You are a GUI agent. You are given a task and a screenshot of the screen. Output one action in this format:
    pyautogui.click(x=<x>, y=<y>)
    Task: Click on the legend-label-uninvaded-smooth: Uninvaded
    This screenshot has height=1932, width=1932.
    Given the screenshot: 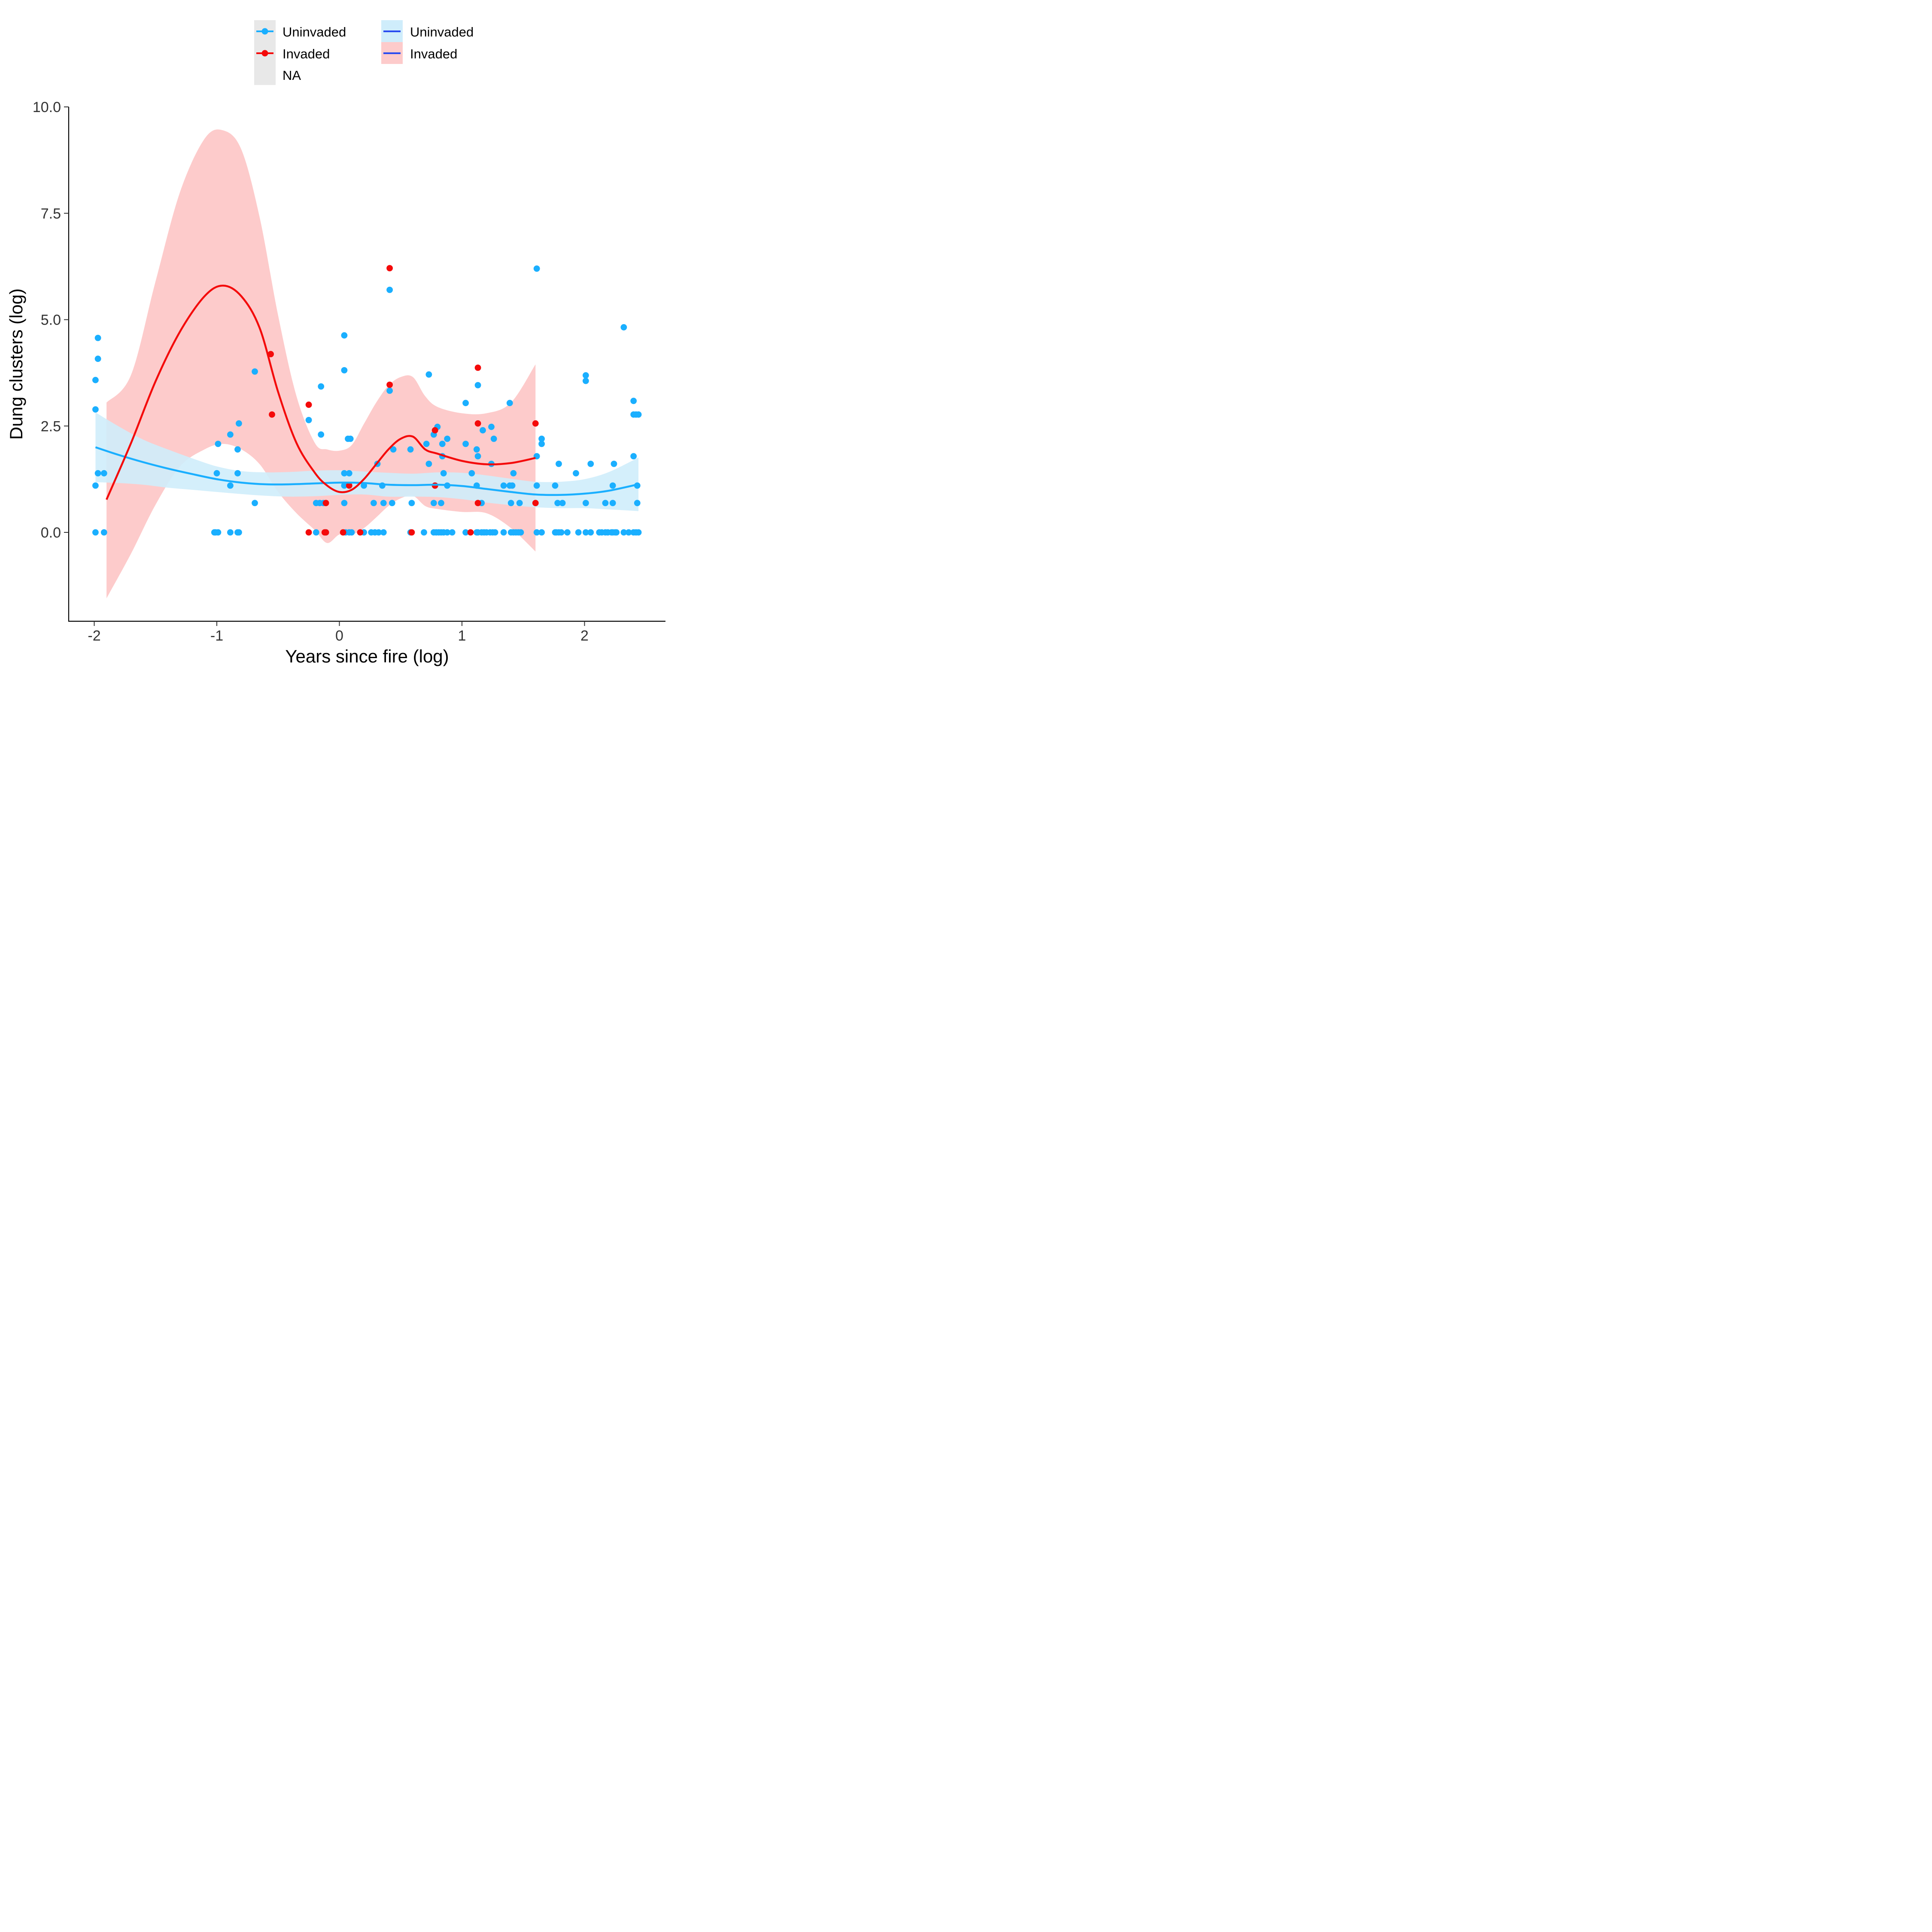 What is the action you would take?
    pyautogui.click(x=442, y=32)
    